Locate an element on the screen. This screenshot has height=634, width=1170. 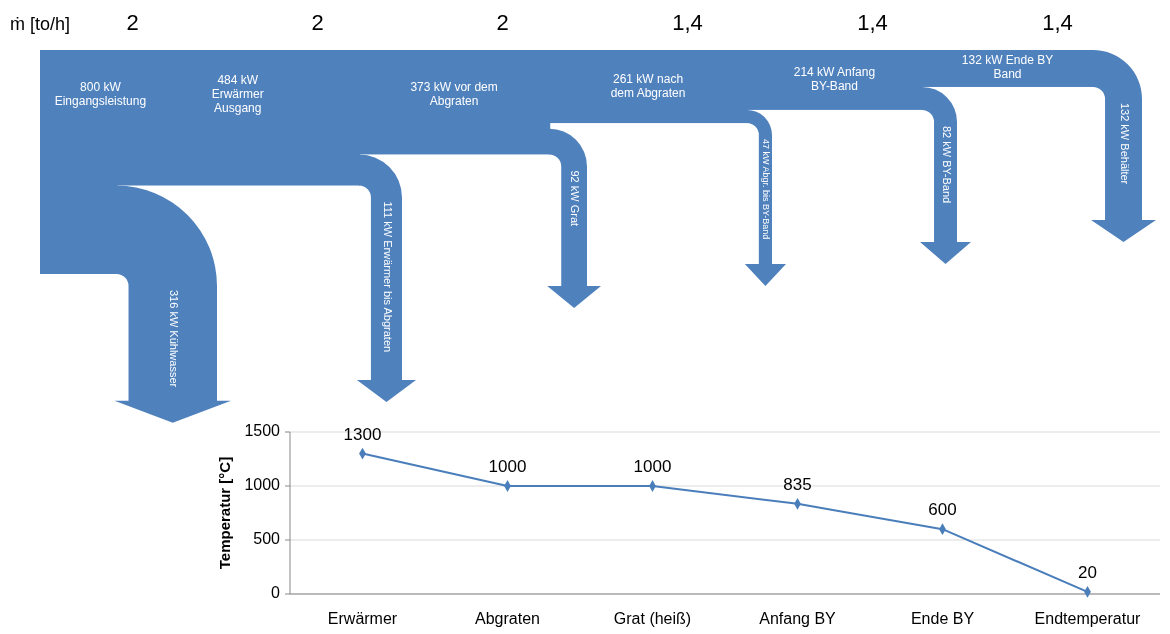
data-label: 835 is located at coordinates (797, 484).